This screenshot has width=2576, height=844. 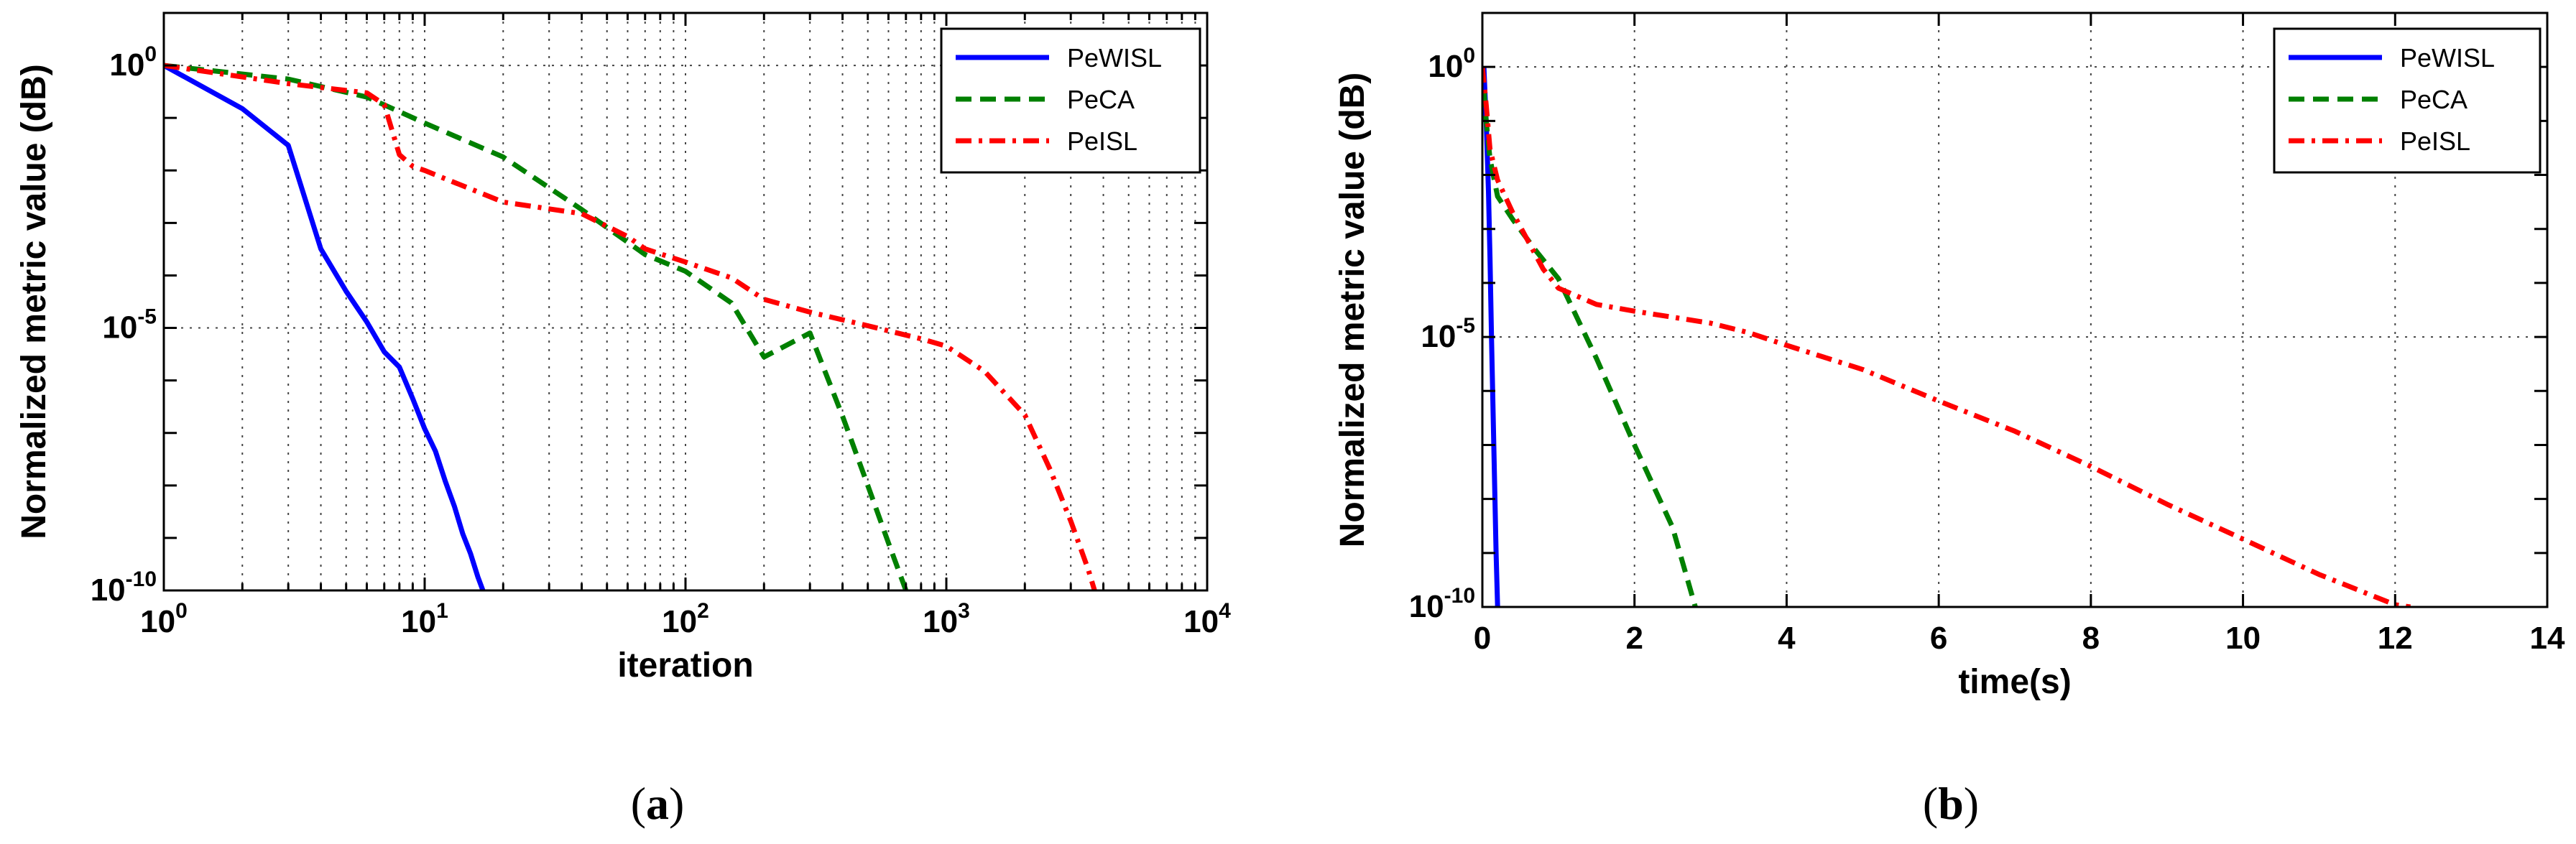 What do you see at coordinates (164, 619) in the screenshot?
I see `chart-a-x-tick-label: 10⁰` at bounding box center [164, 619].